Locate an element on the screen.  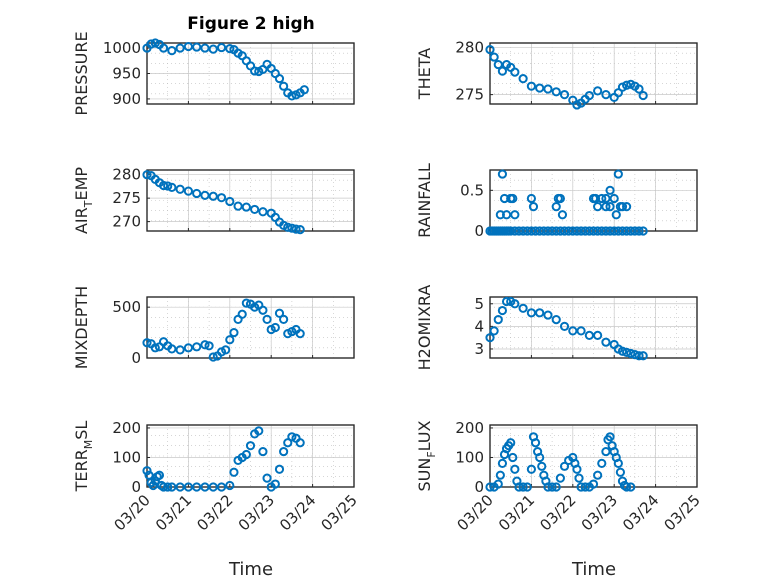
pressure-y-tick-label: 900 is located at coordinates (126, 99).